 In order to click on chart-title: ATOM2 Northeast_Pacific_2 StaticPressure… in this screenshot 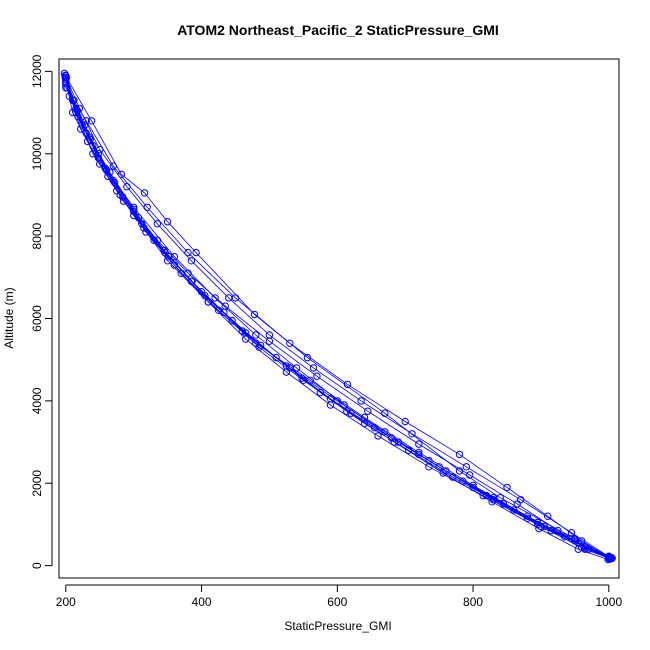, I will do `click(338, 30)`.